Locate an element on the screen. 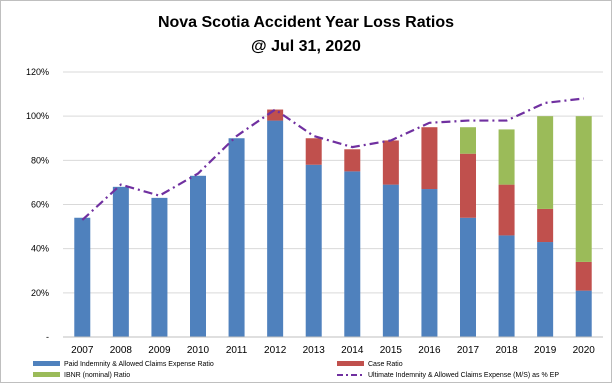 The height and width of the screenshot is (384, 612). x-tick-label: 2014 is located at coordinates (352, 350).